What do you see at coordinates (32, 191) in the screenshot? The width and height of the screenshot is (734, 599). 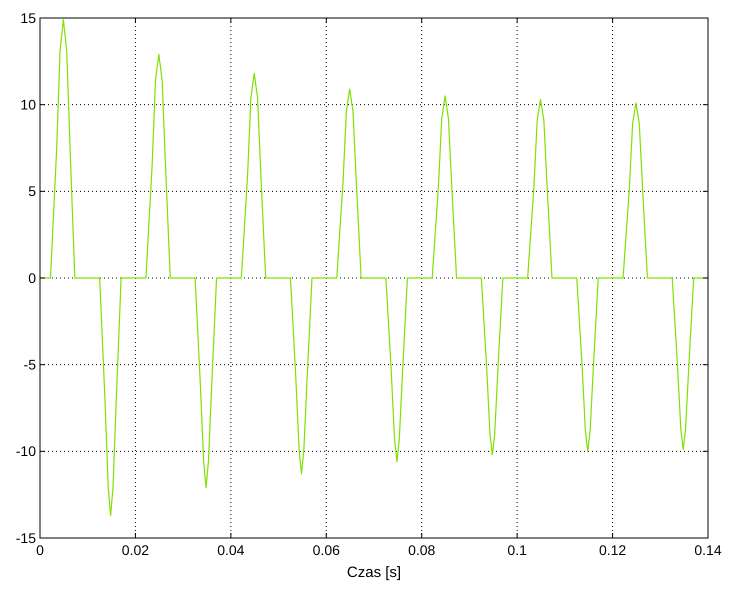 I see `y-tick-label: 5` at bounding box center [32, 191].